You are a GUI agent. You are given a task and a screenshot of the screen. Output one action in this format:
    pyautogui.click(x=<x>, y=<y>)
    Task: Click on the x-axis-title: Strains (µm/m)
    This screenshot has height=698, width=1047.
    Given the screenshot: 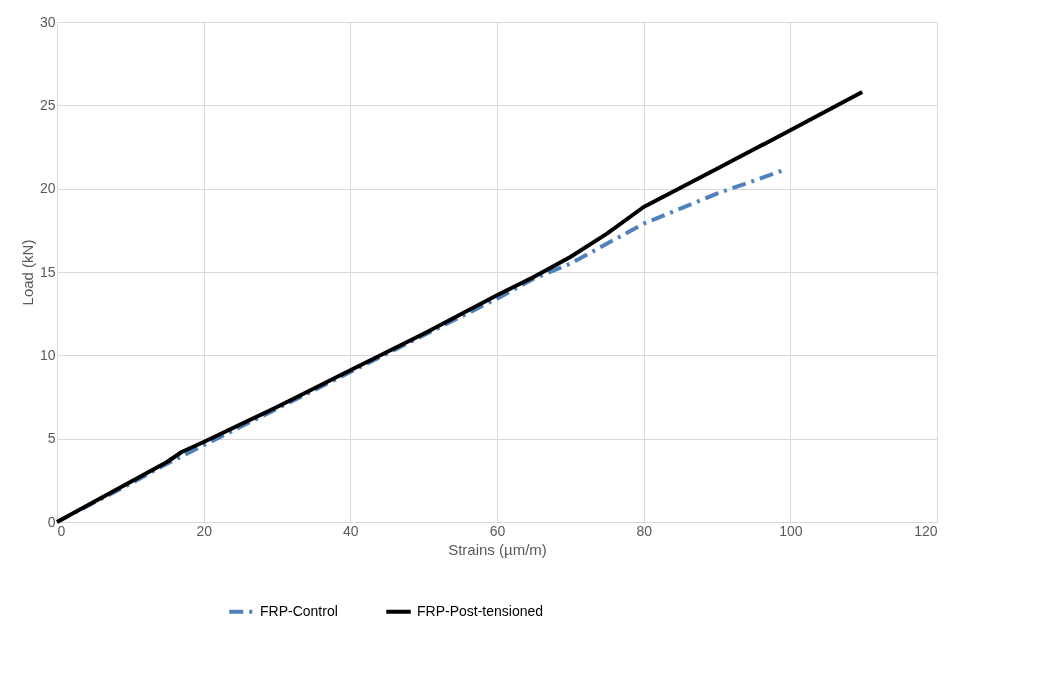 What is the action you would take?
    pyautogui.click(x=497, y=549)
    